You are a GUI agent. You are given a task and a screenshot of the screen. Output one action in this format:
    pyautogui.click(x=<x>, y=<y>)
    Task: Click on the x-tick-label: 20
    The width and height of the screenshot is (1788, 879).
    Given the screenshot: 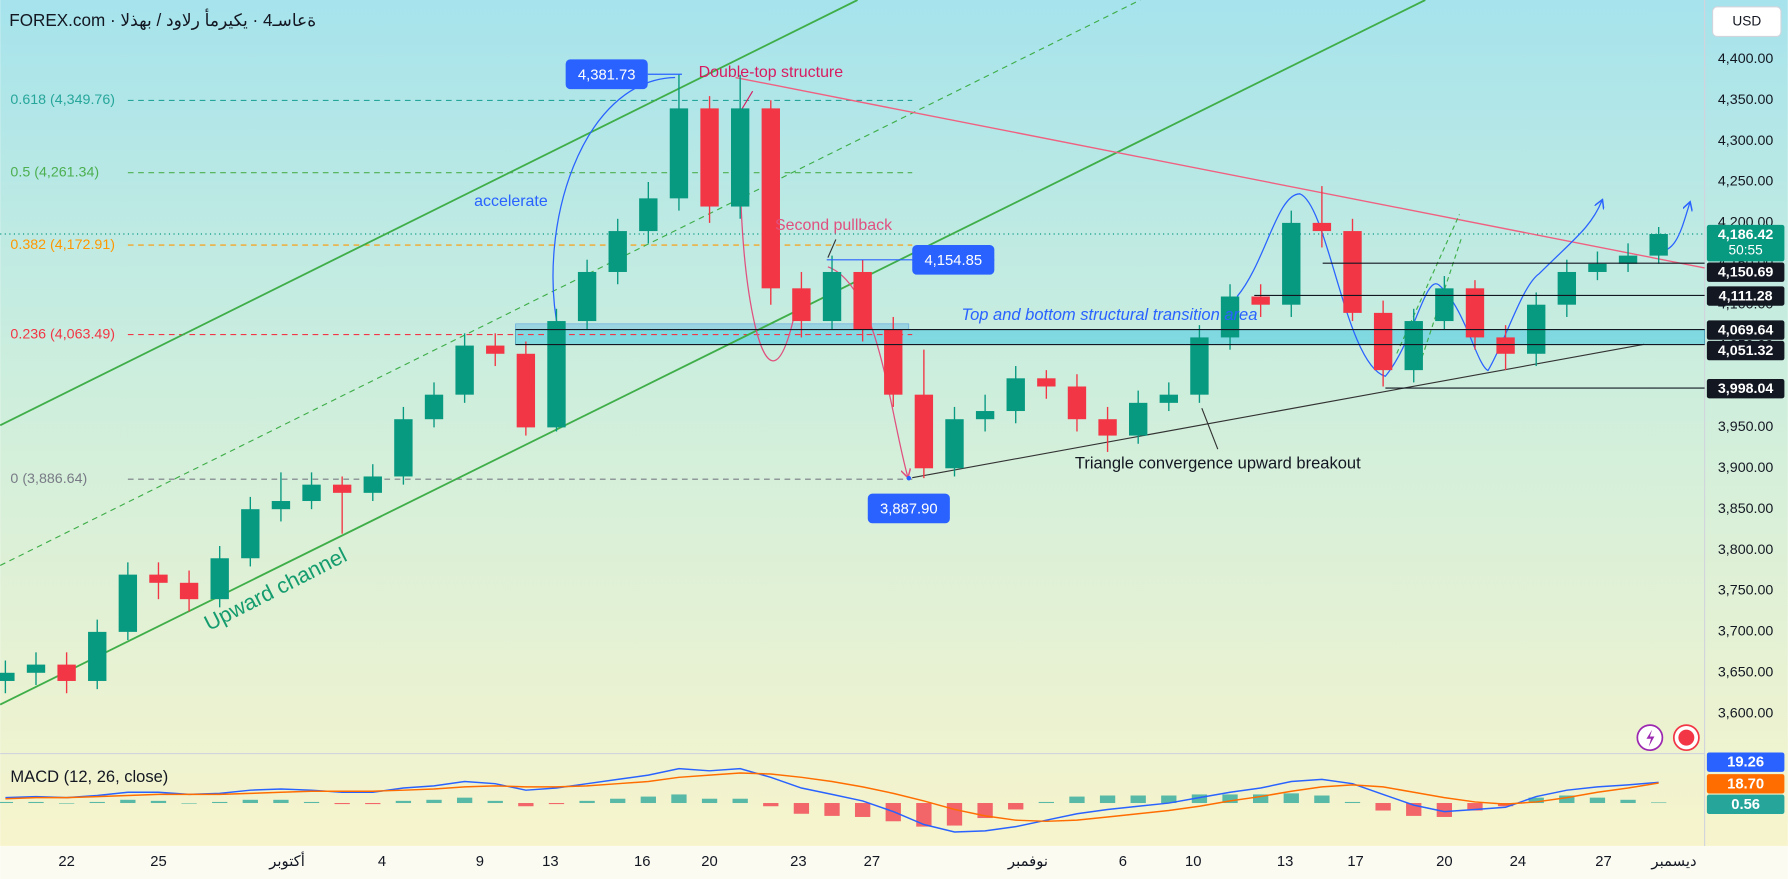 What is the action you would take?
    pyautogui.click(x=1444, y=862)
    